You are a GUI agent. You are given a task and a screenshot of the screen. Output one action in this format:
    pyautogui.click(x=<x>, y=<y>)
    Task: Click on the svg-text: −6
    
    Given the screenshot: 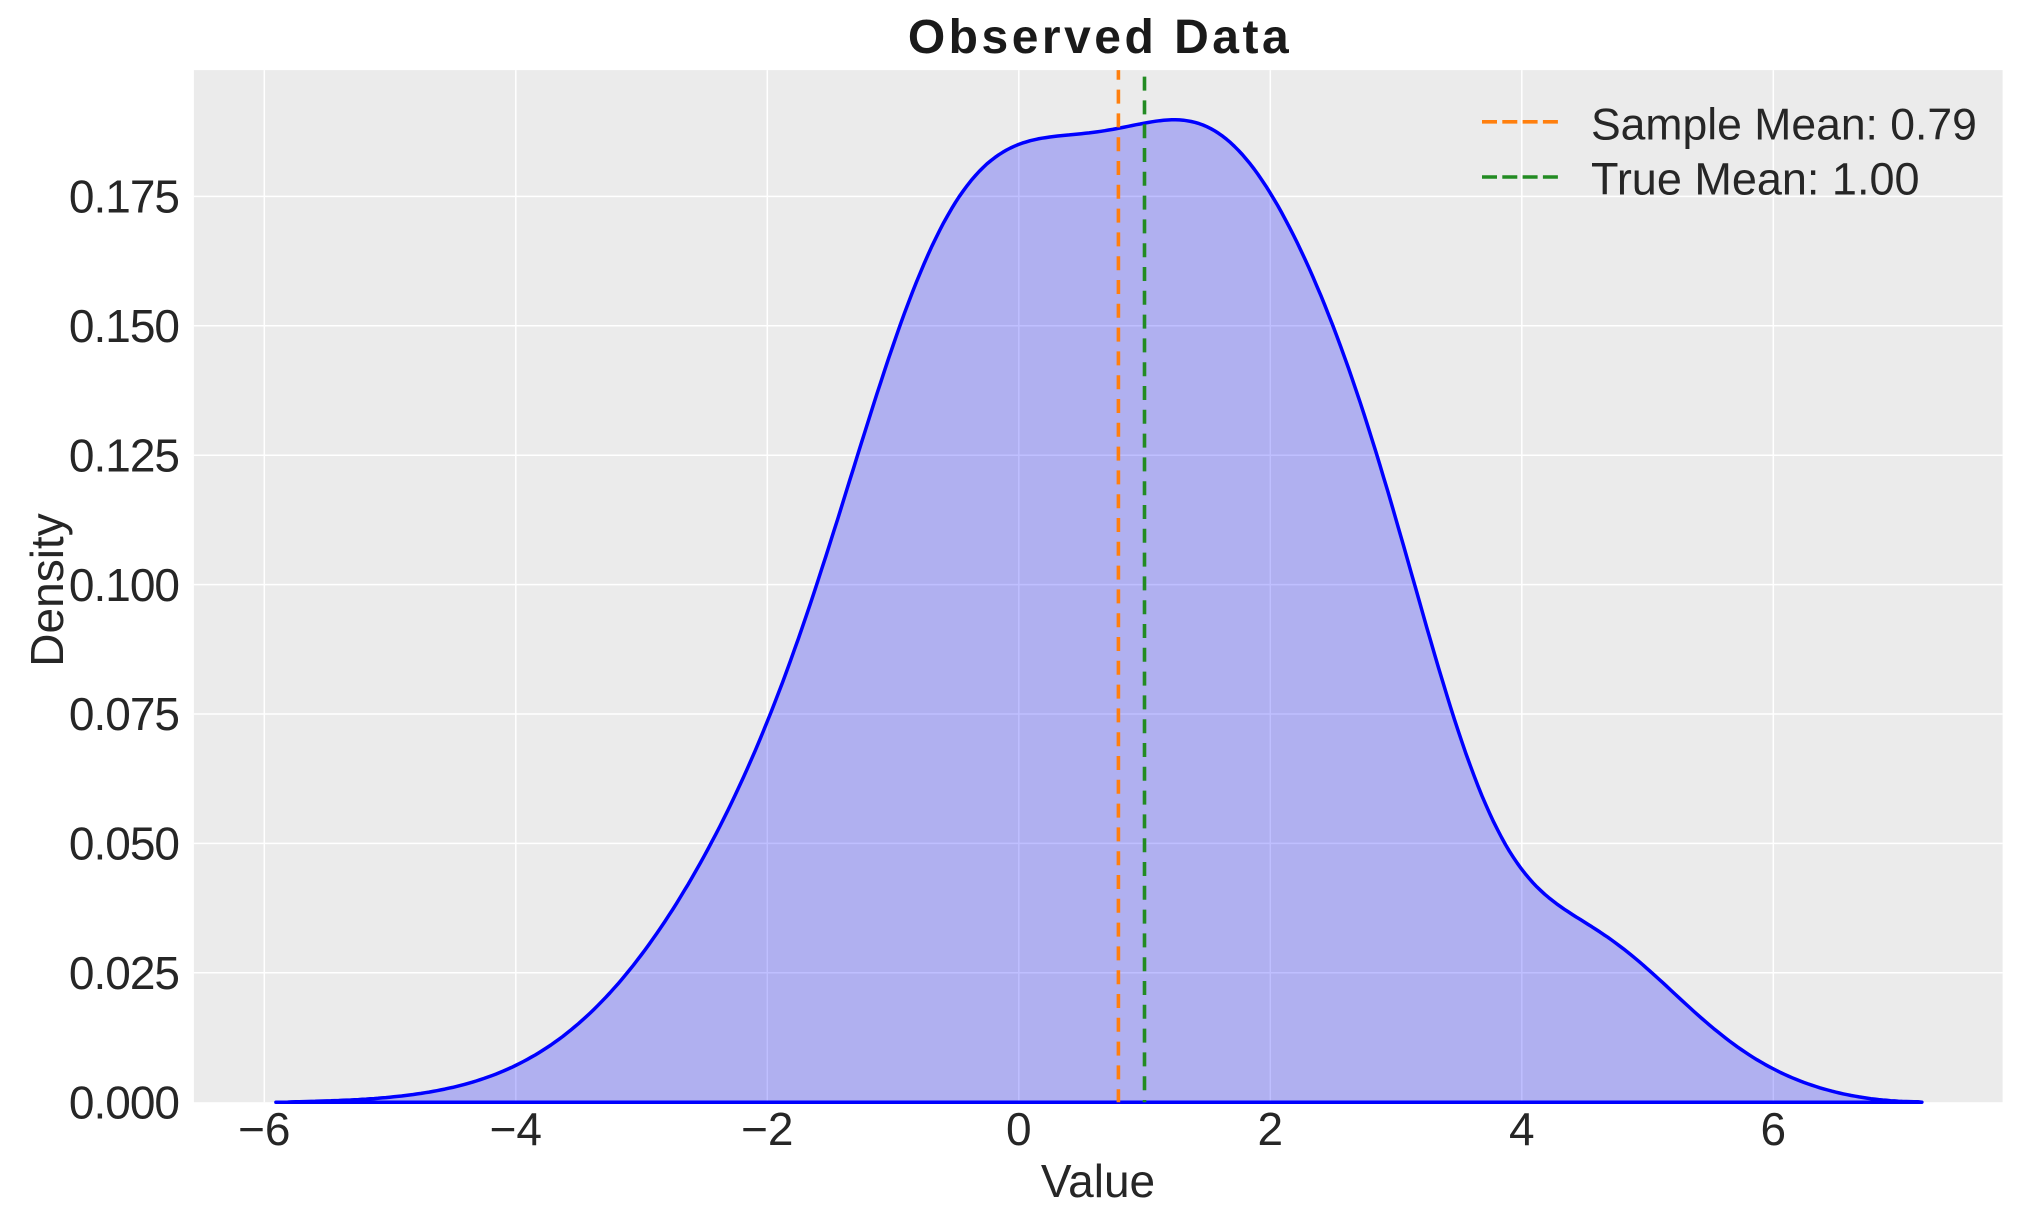 What is the action you would take?
    pyautogui.click(x=264, y=1129)
    